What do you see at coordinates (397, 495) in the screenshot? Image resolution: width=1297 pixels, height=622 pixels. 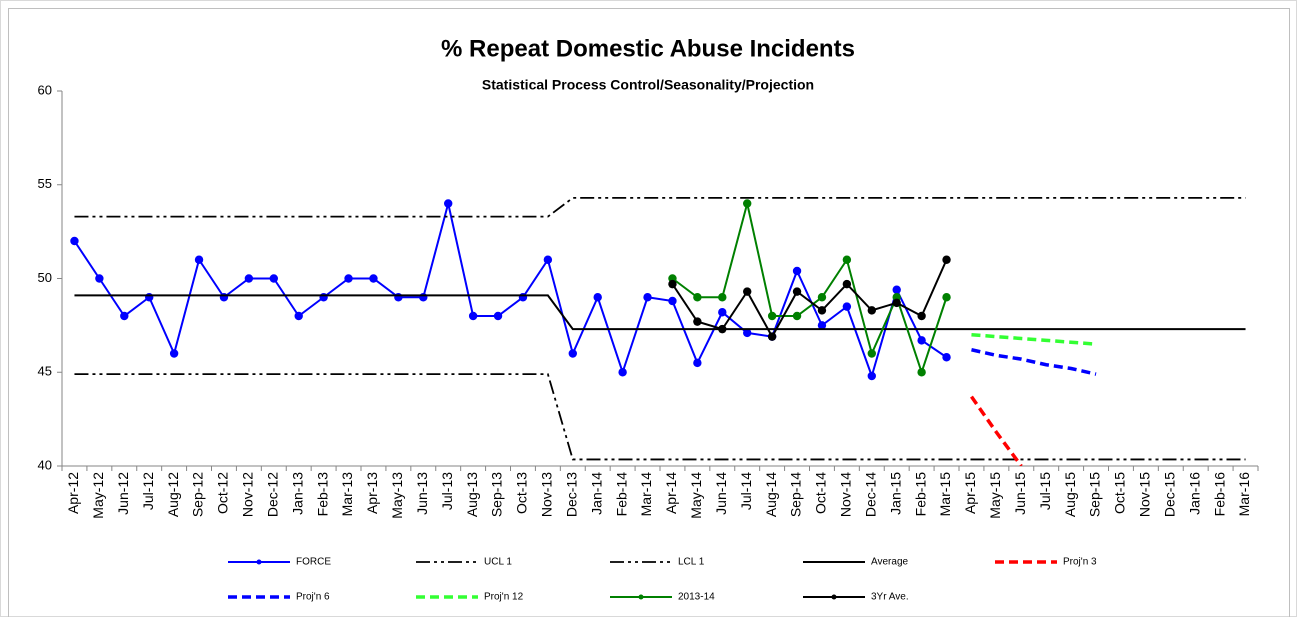 I see `x-tick-label: May-13` at bounding box center [397, 495].